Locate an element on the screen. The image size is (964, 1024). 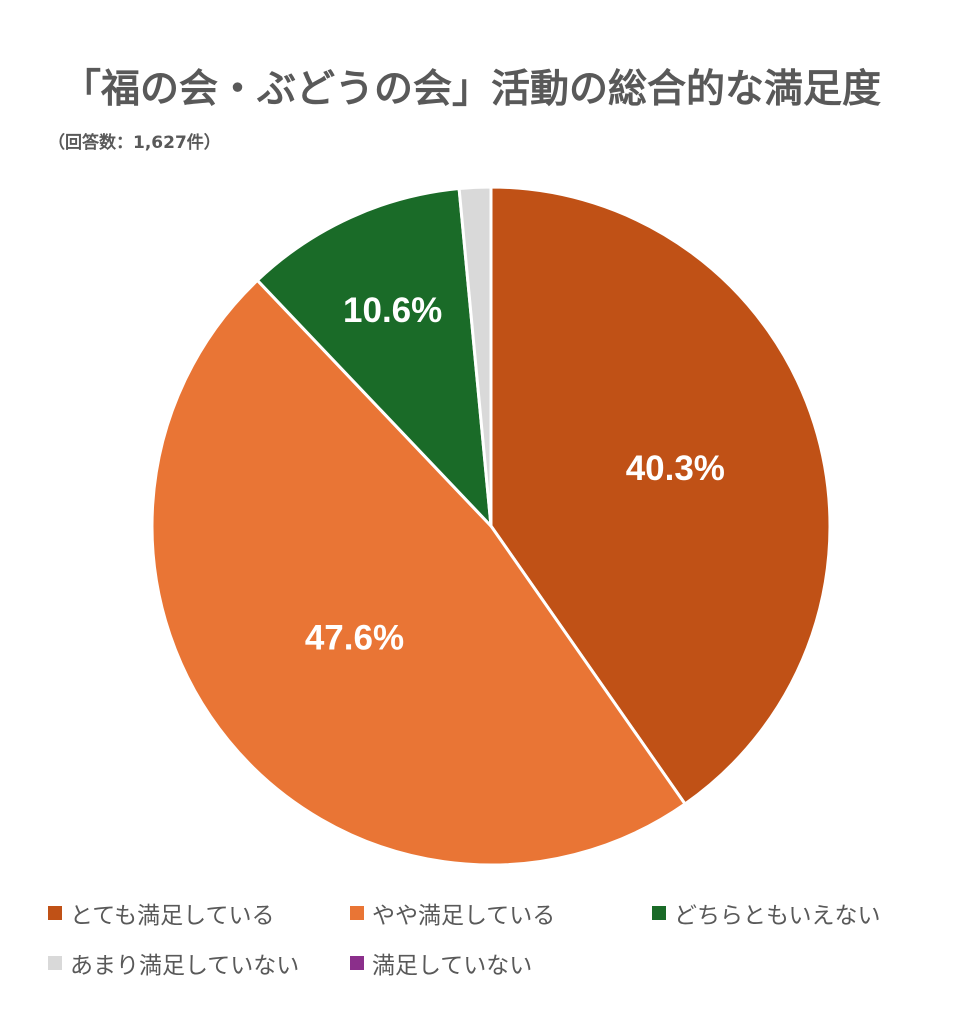
slice-value-label: 47.6% is located at coordinates (354, 638).